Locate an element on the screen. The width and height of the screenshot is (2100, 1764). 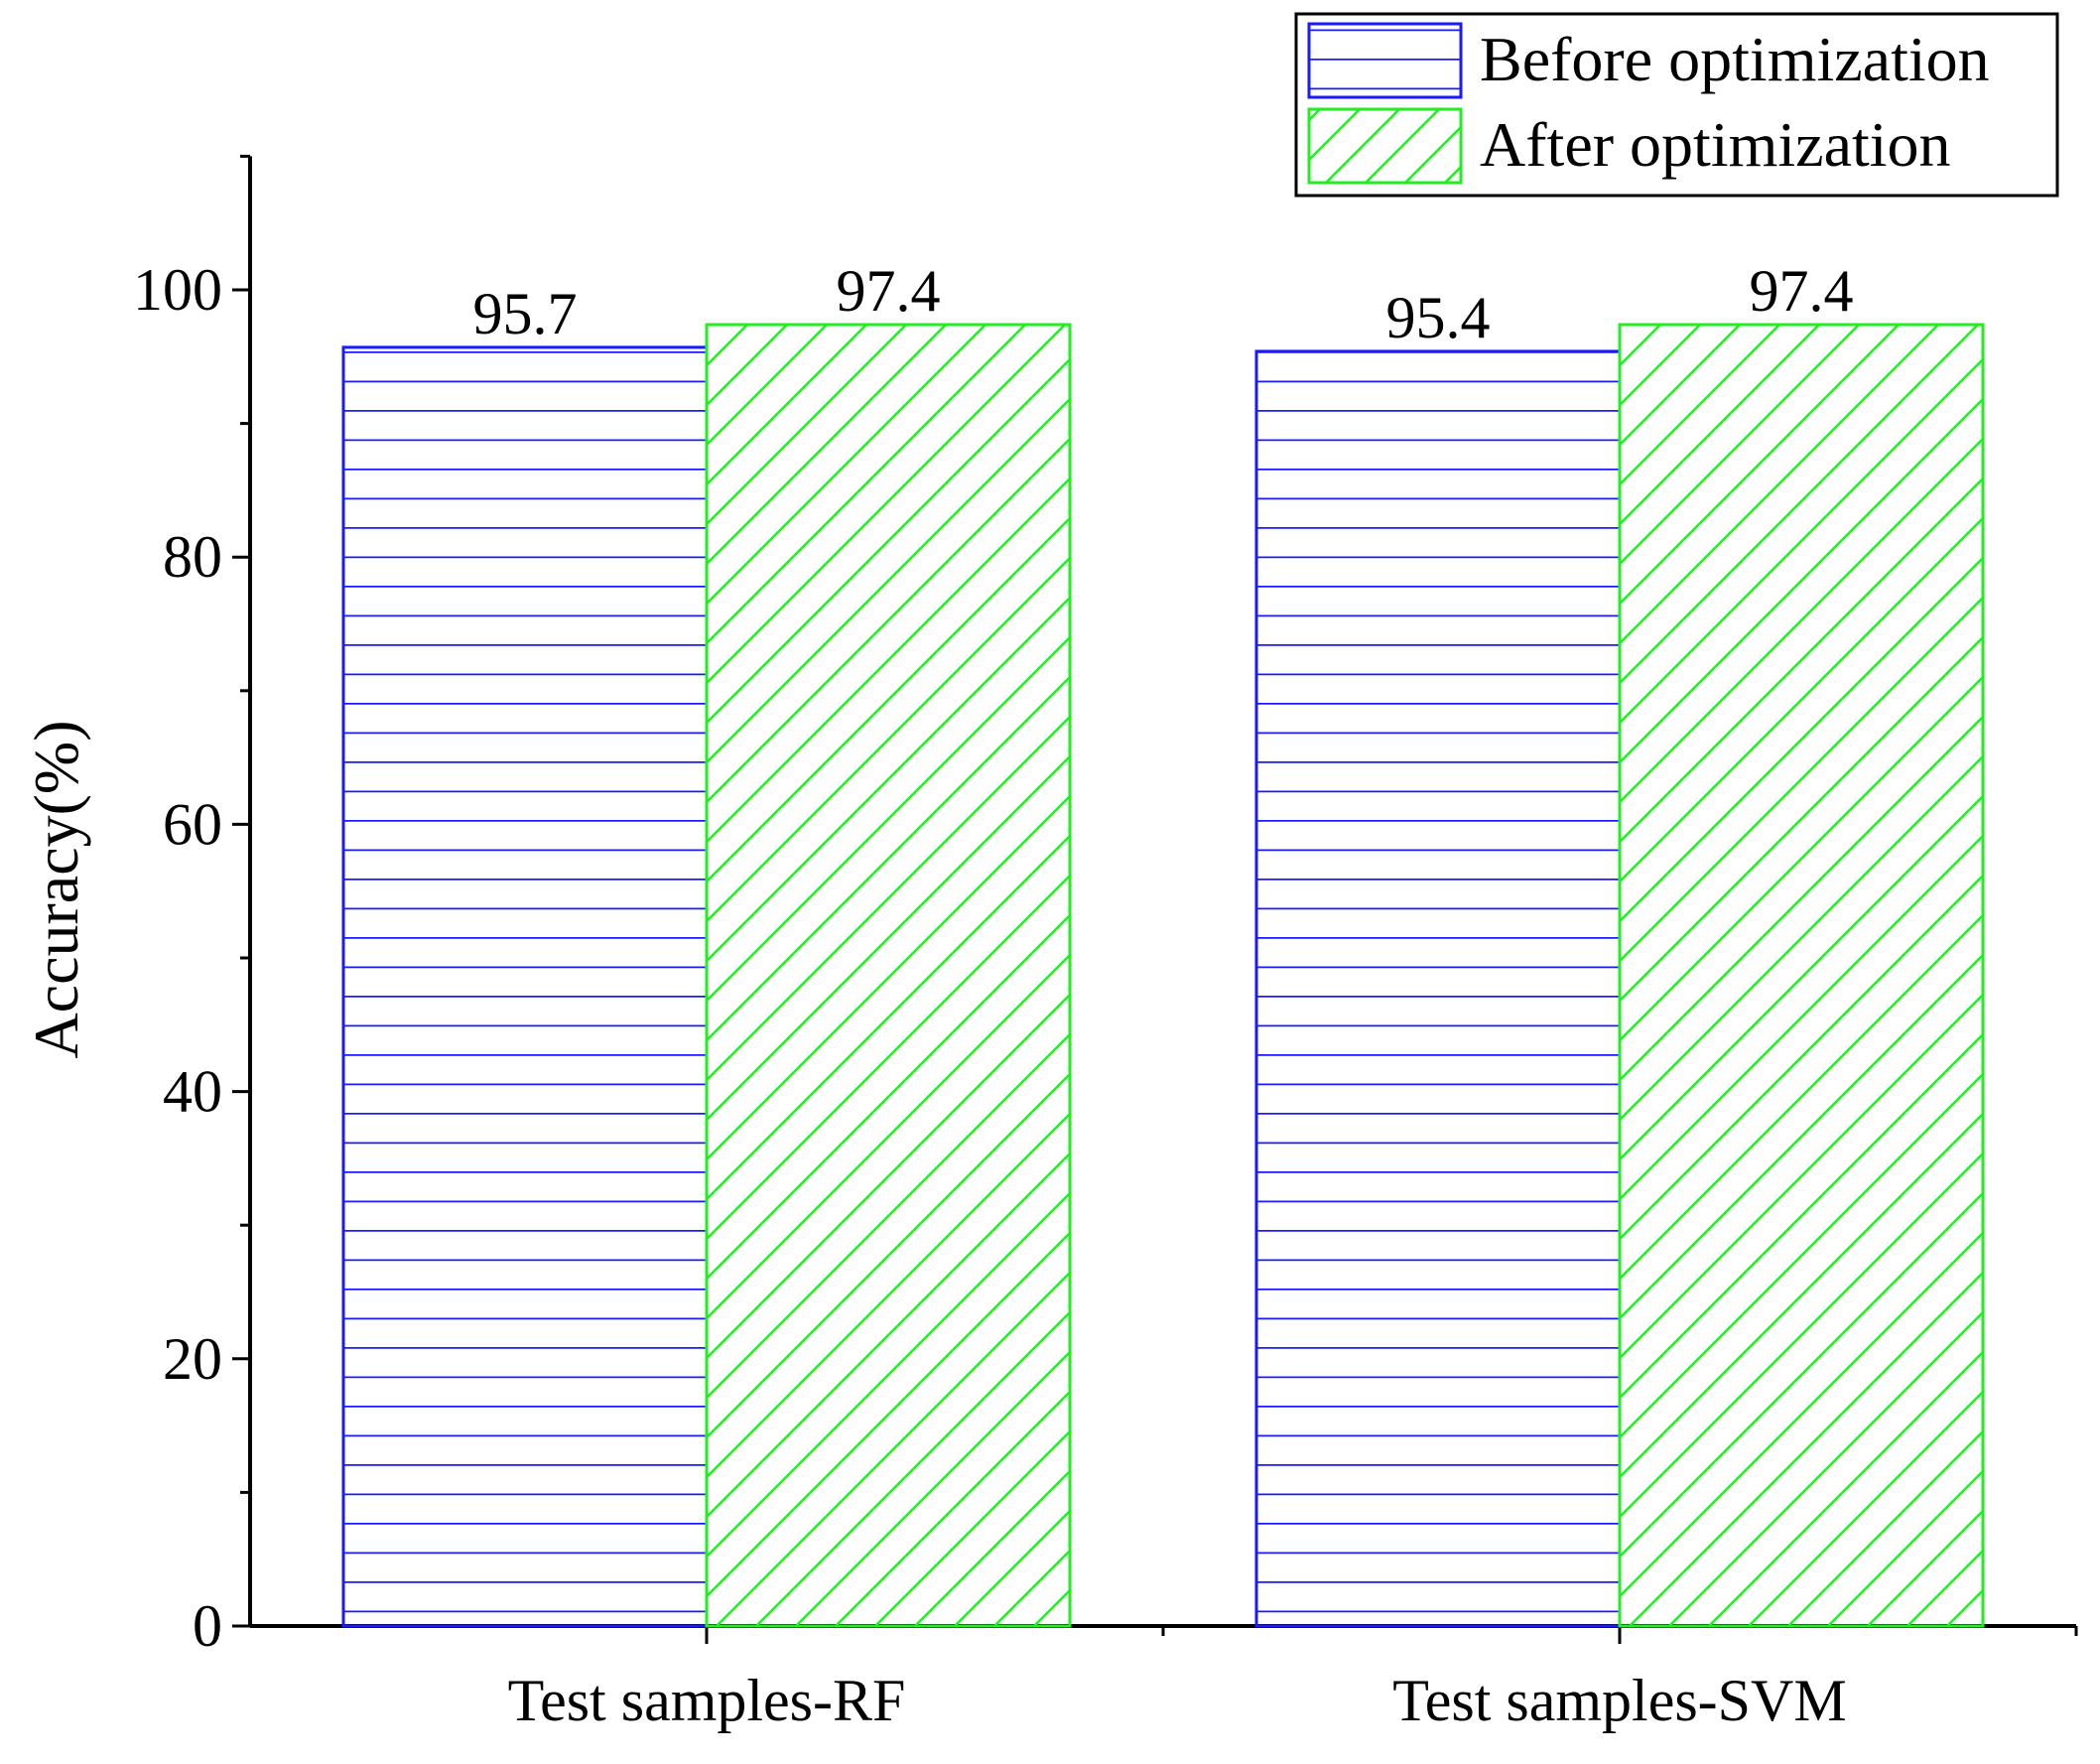
bar-value-label: 95.7 is located at coordinates (525, 313).